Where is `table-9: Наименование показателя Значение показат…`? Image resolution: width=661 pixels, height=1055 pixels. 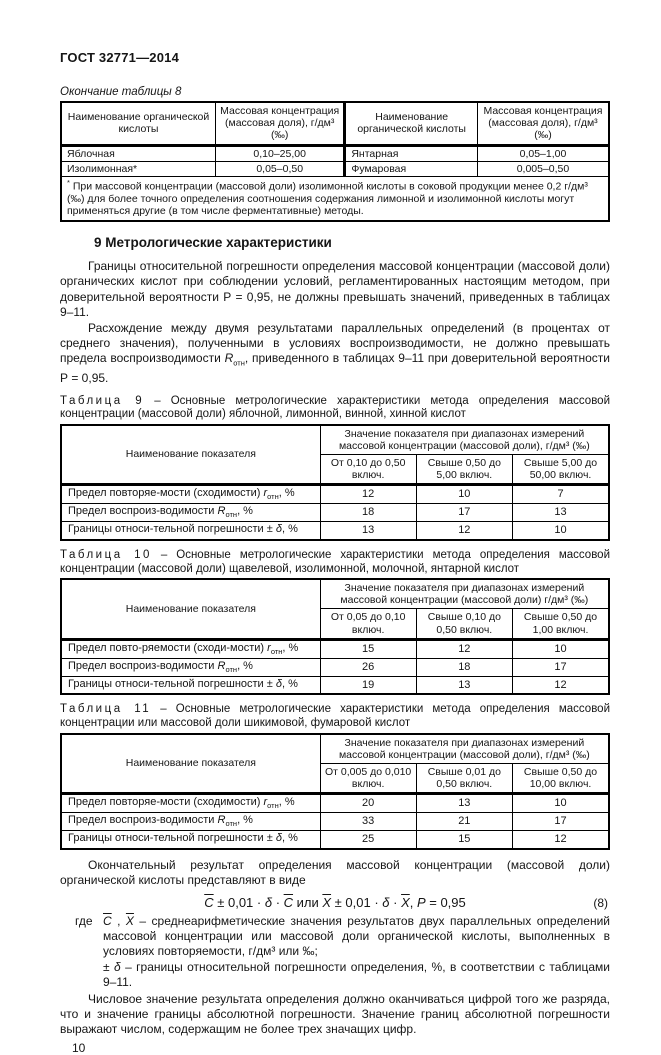 table-9: Наименование показателя Значение показат… is located at coordinates (335, 482).